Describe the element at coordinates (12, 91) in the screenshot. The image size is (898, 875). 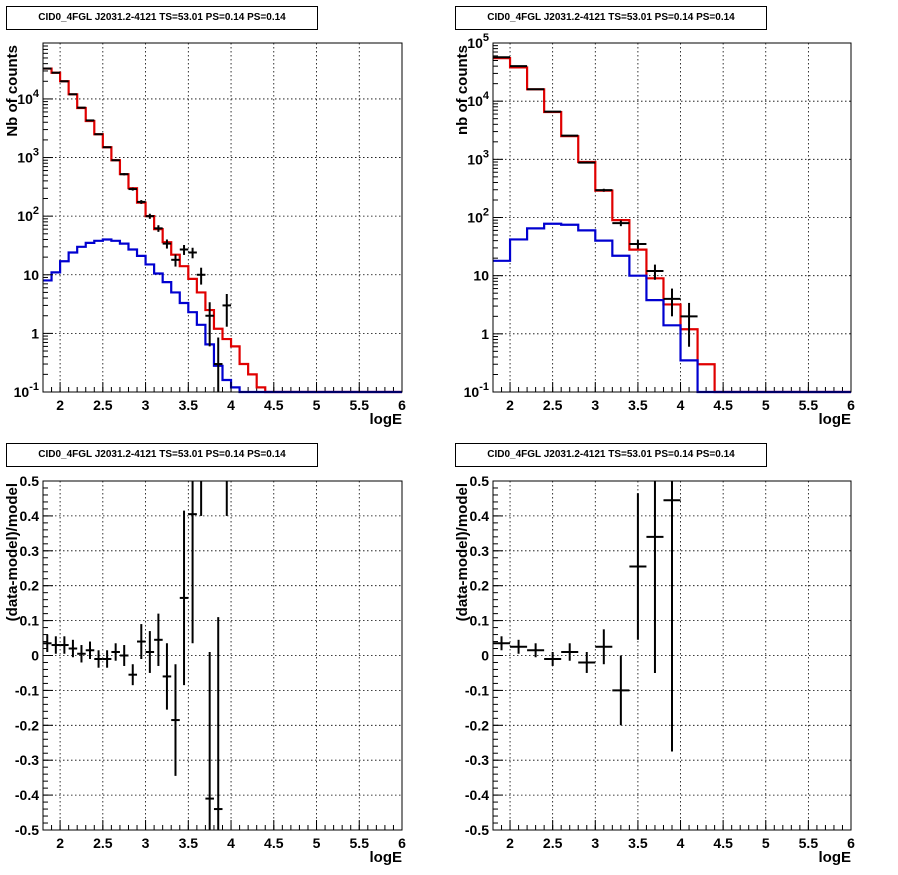
I see `y-axis-label: Nb of counts` at that location.